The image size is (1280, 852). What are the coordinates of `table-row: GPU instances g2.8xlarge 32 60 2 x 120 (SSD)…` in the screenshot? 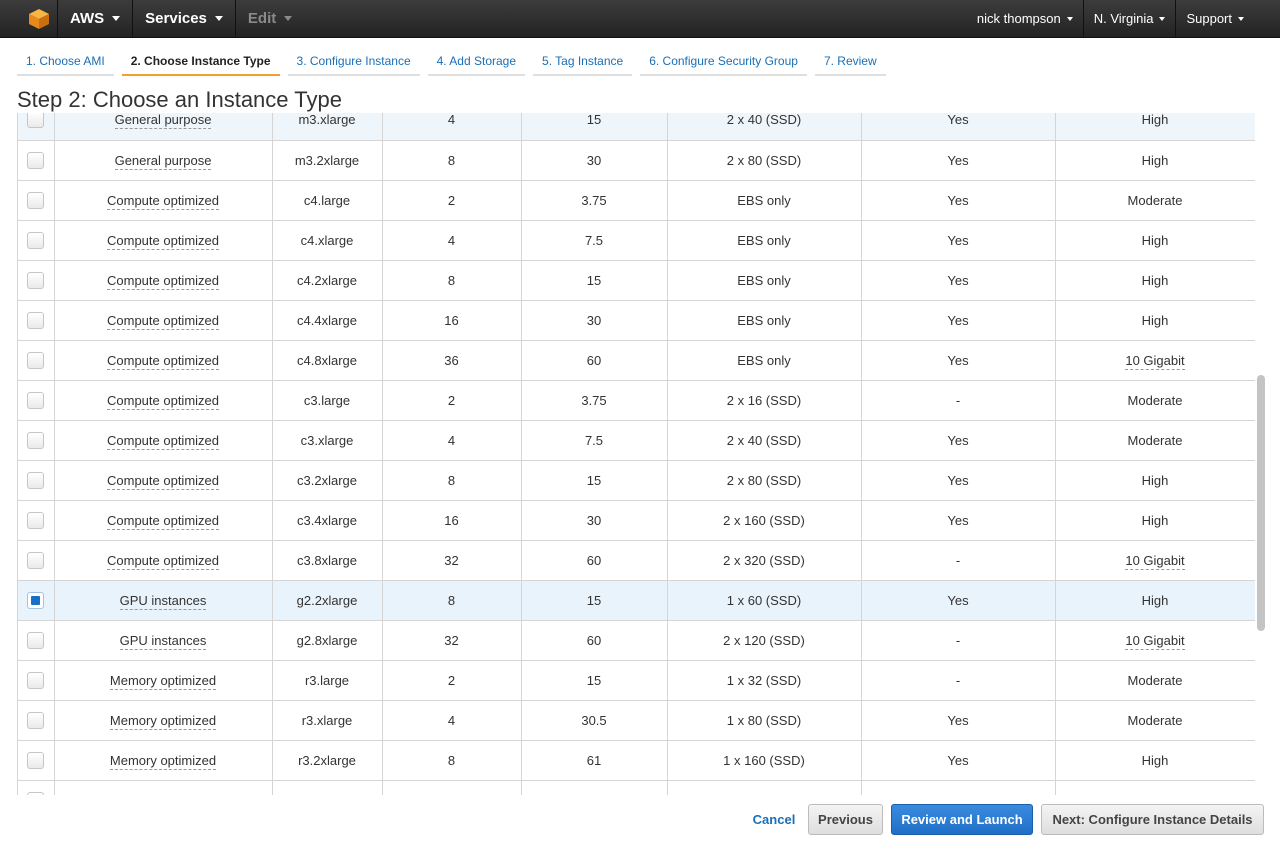 It's located at (636, 640).